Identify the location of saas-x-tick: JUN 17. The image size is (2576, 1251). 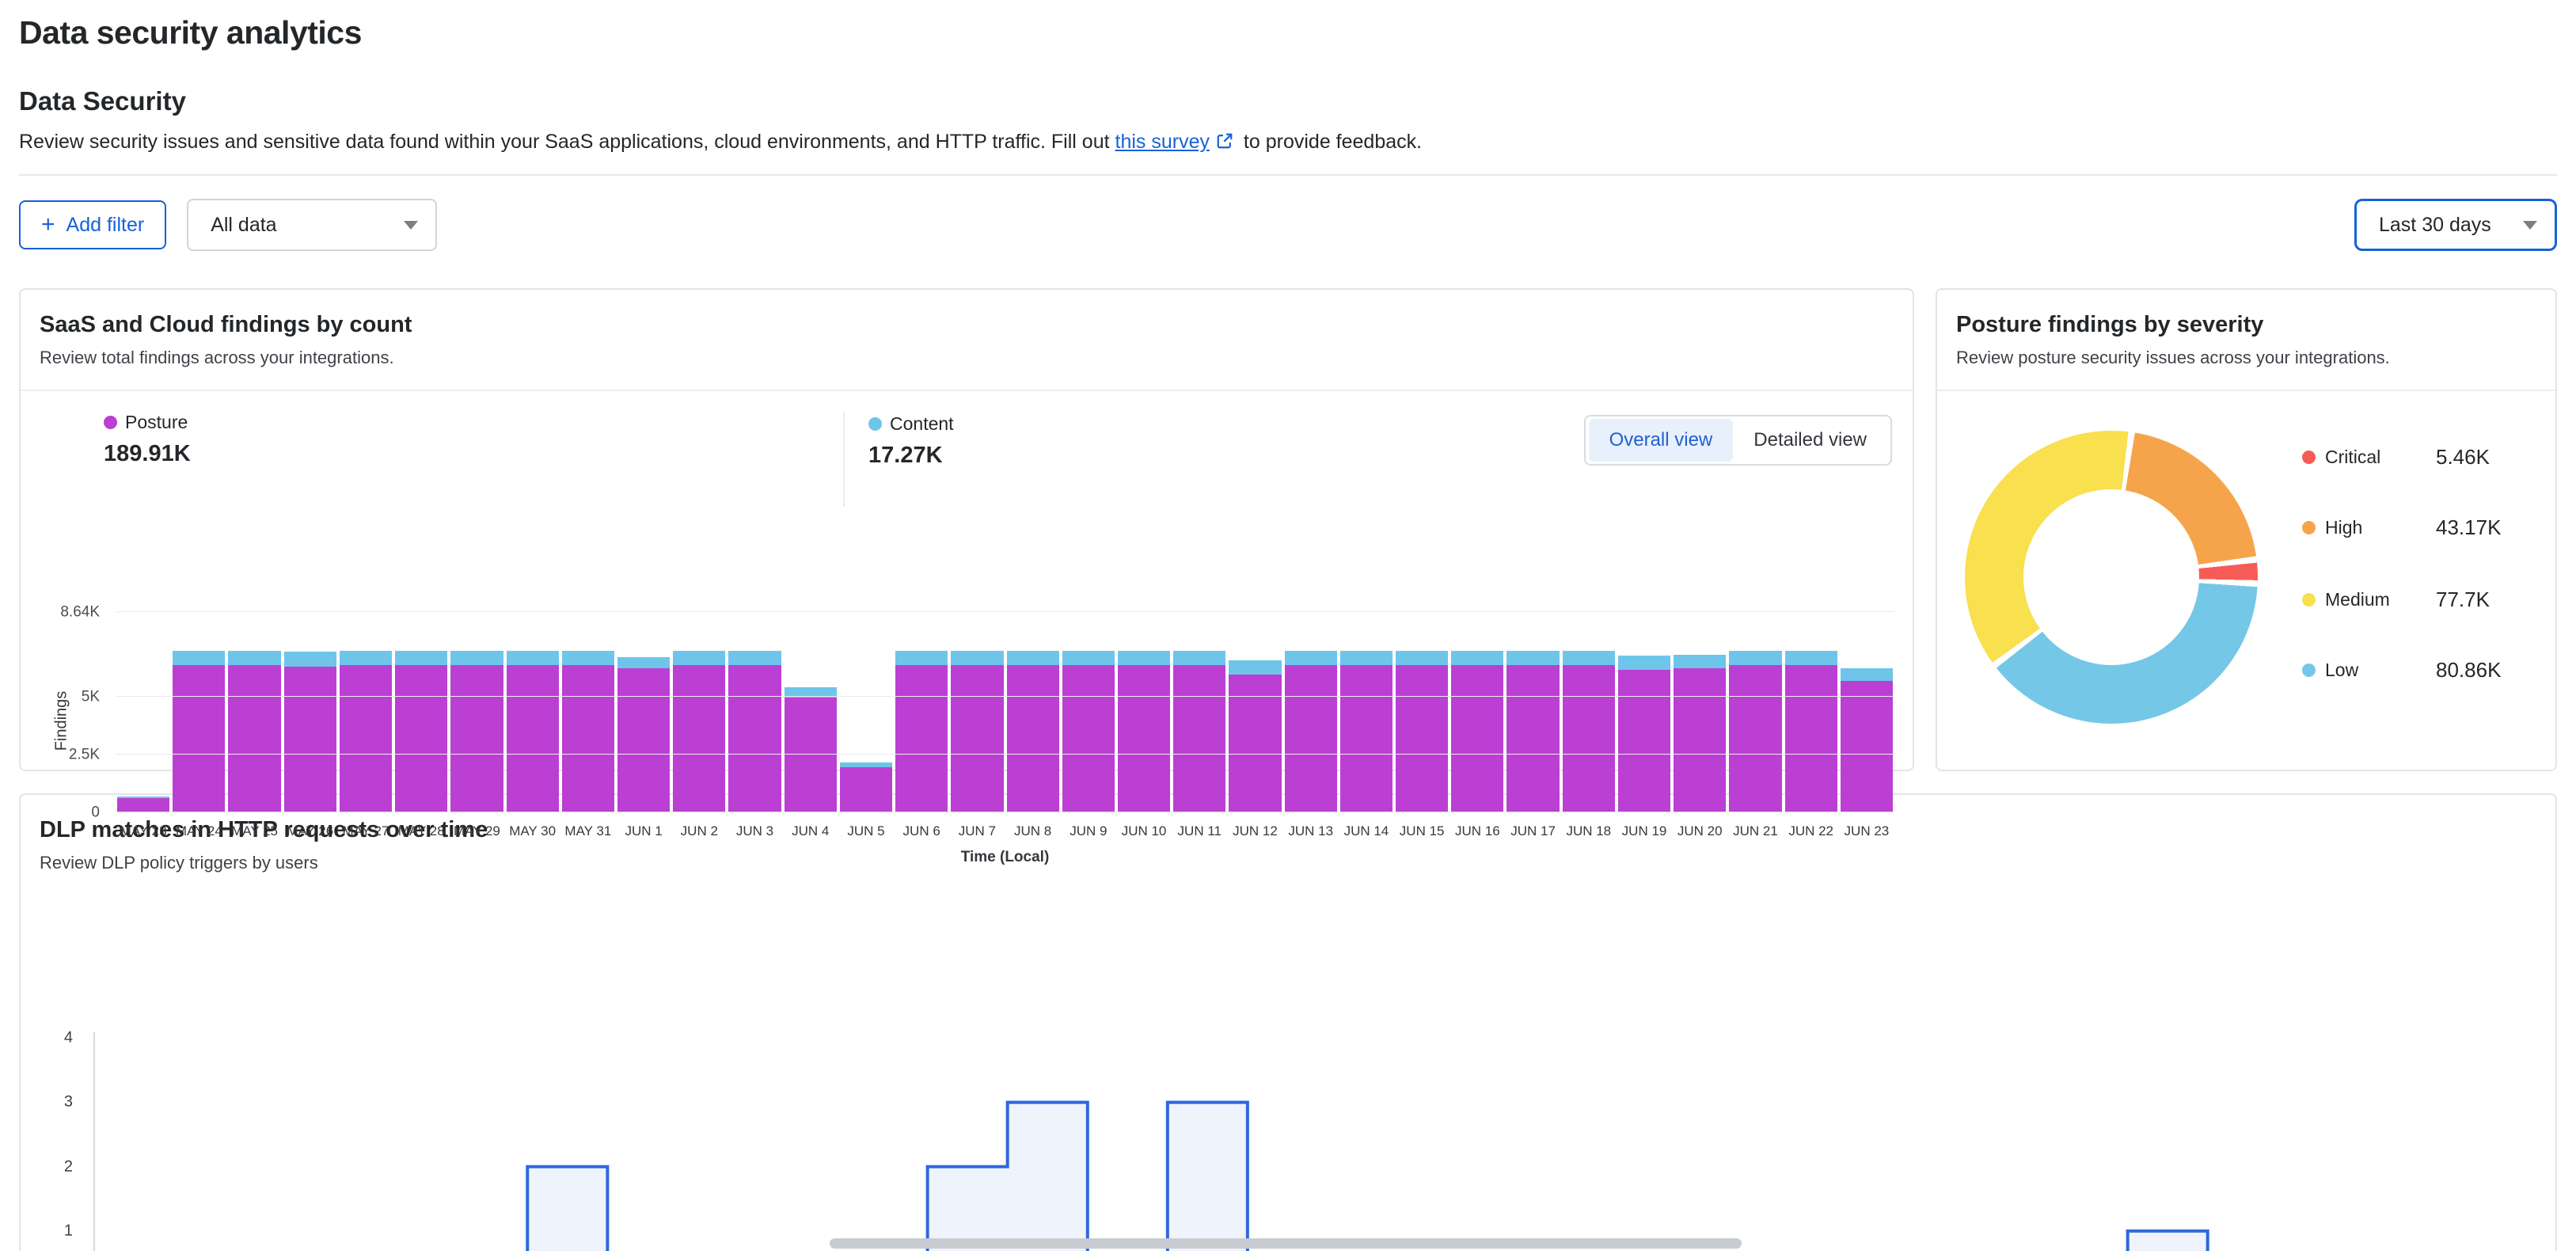
(1533, 831).